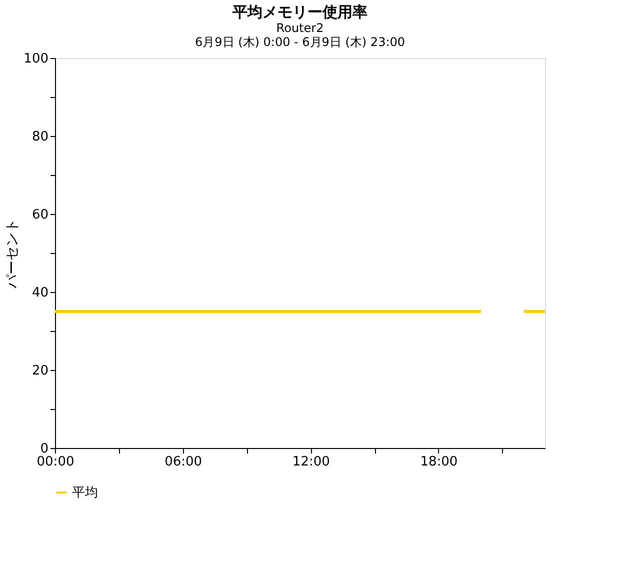 Image resolution: width=626 pixels, height=584 pixels. I want to click on chart-subtitle: Router2 6月9日 (木) 0:00 - 6月9日 (木) 23:00, so click(300, 35).